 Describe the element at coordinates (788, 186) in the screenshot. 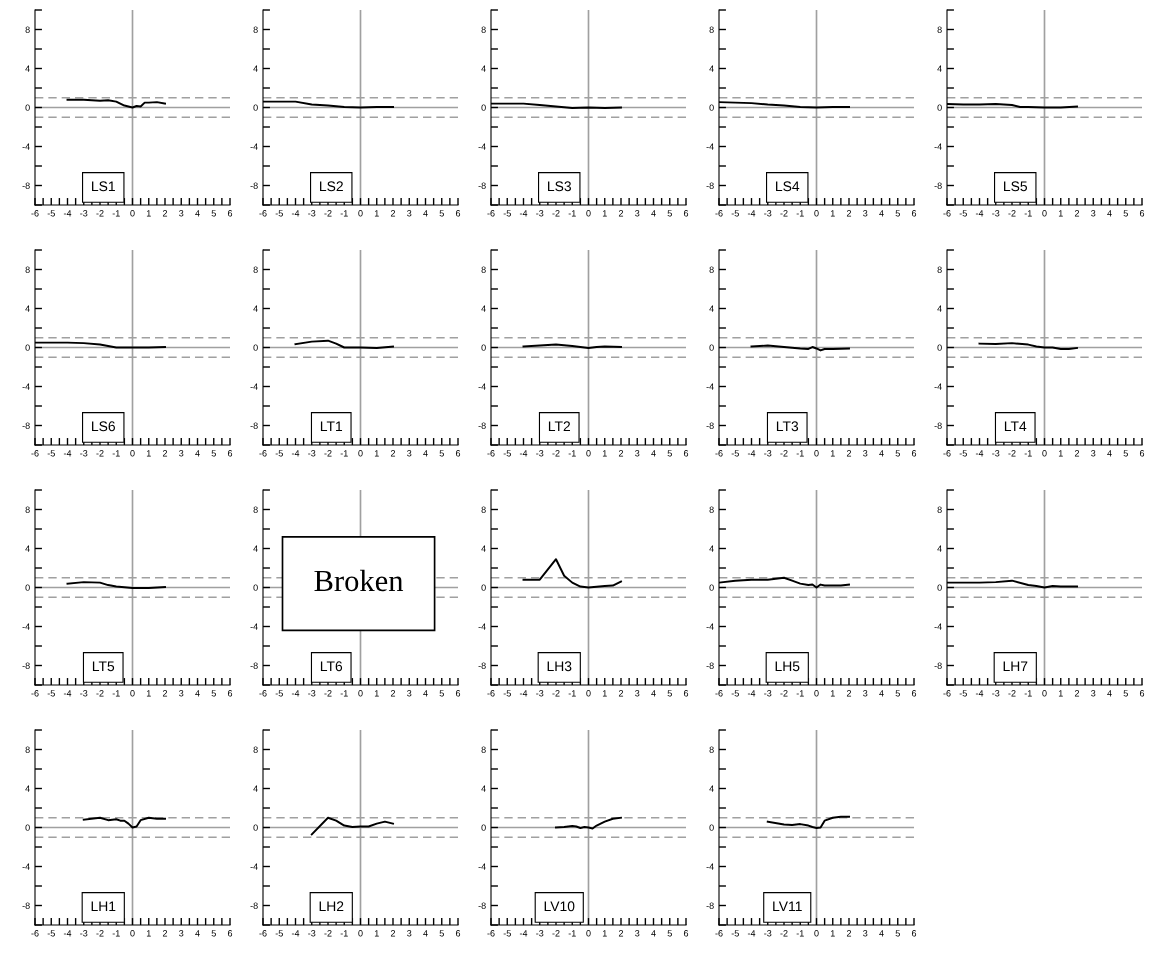

I see `annotation: LS4` at that location.